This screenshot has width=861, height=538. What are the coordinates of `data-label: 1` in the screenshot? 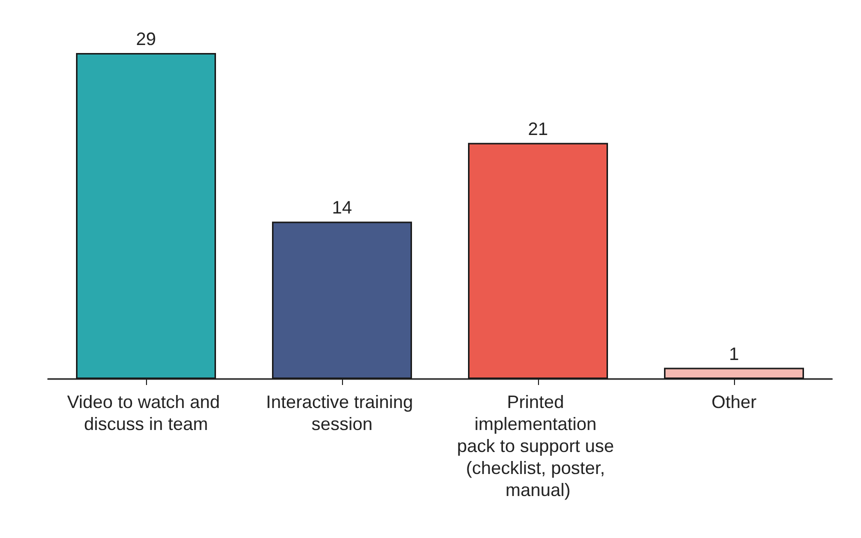 It's located at (734, 354).